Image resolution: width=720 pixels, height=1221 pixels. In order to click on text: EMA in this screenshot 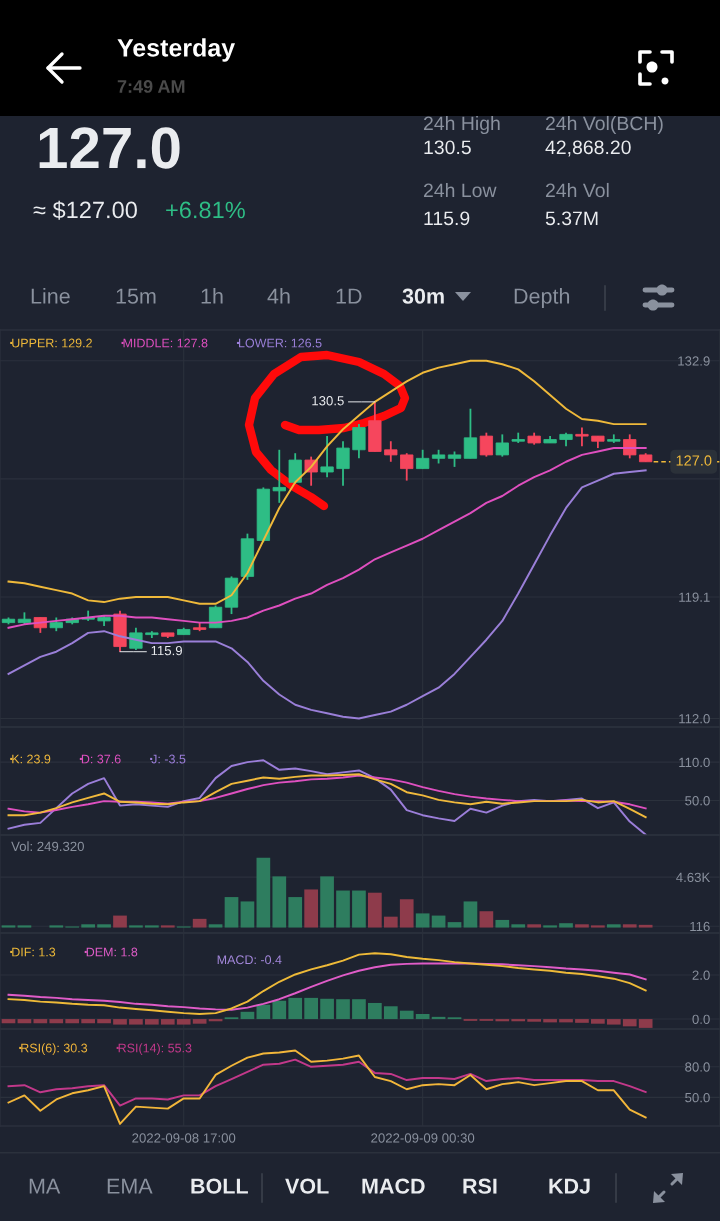, I will do `click(130, 1186)`.